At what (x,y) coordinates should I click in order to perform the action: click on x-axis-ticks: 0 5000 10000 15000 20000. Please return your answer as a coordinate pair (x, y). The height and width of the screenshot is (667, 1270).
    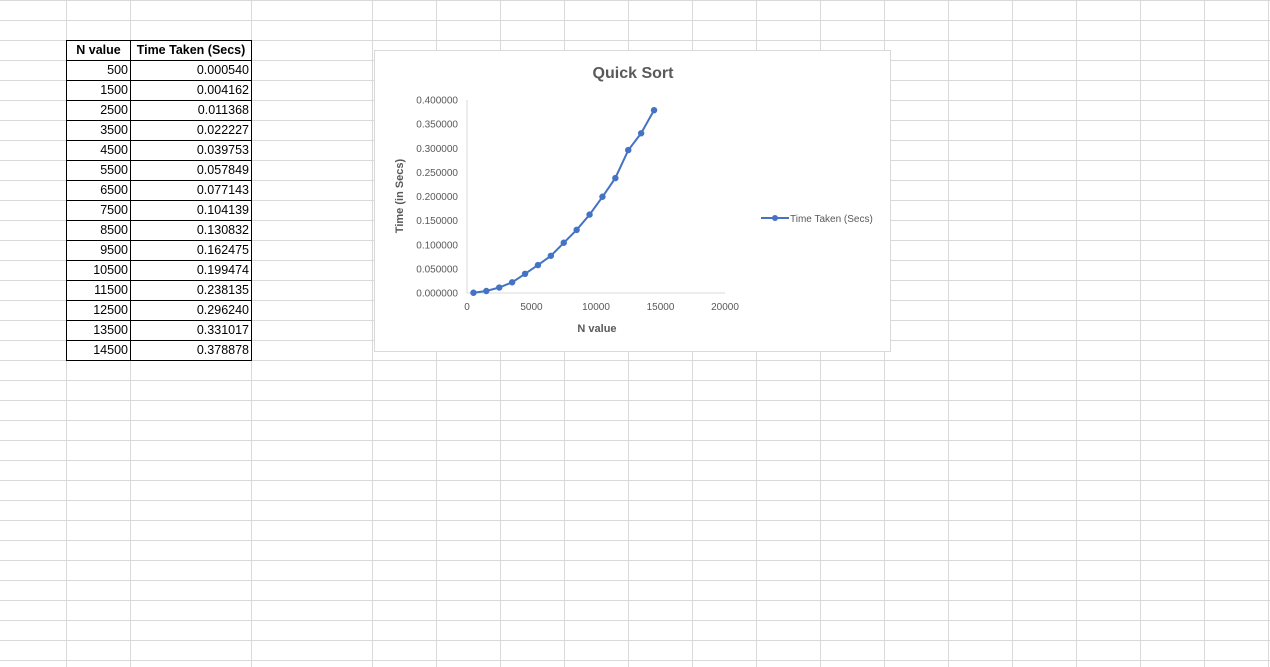
    Looking at the image, I should click on (601, 307).